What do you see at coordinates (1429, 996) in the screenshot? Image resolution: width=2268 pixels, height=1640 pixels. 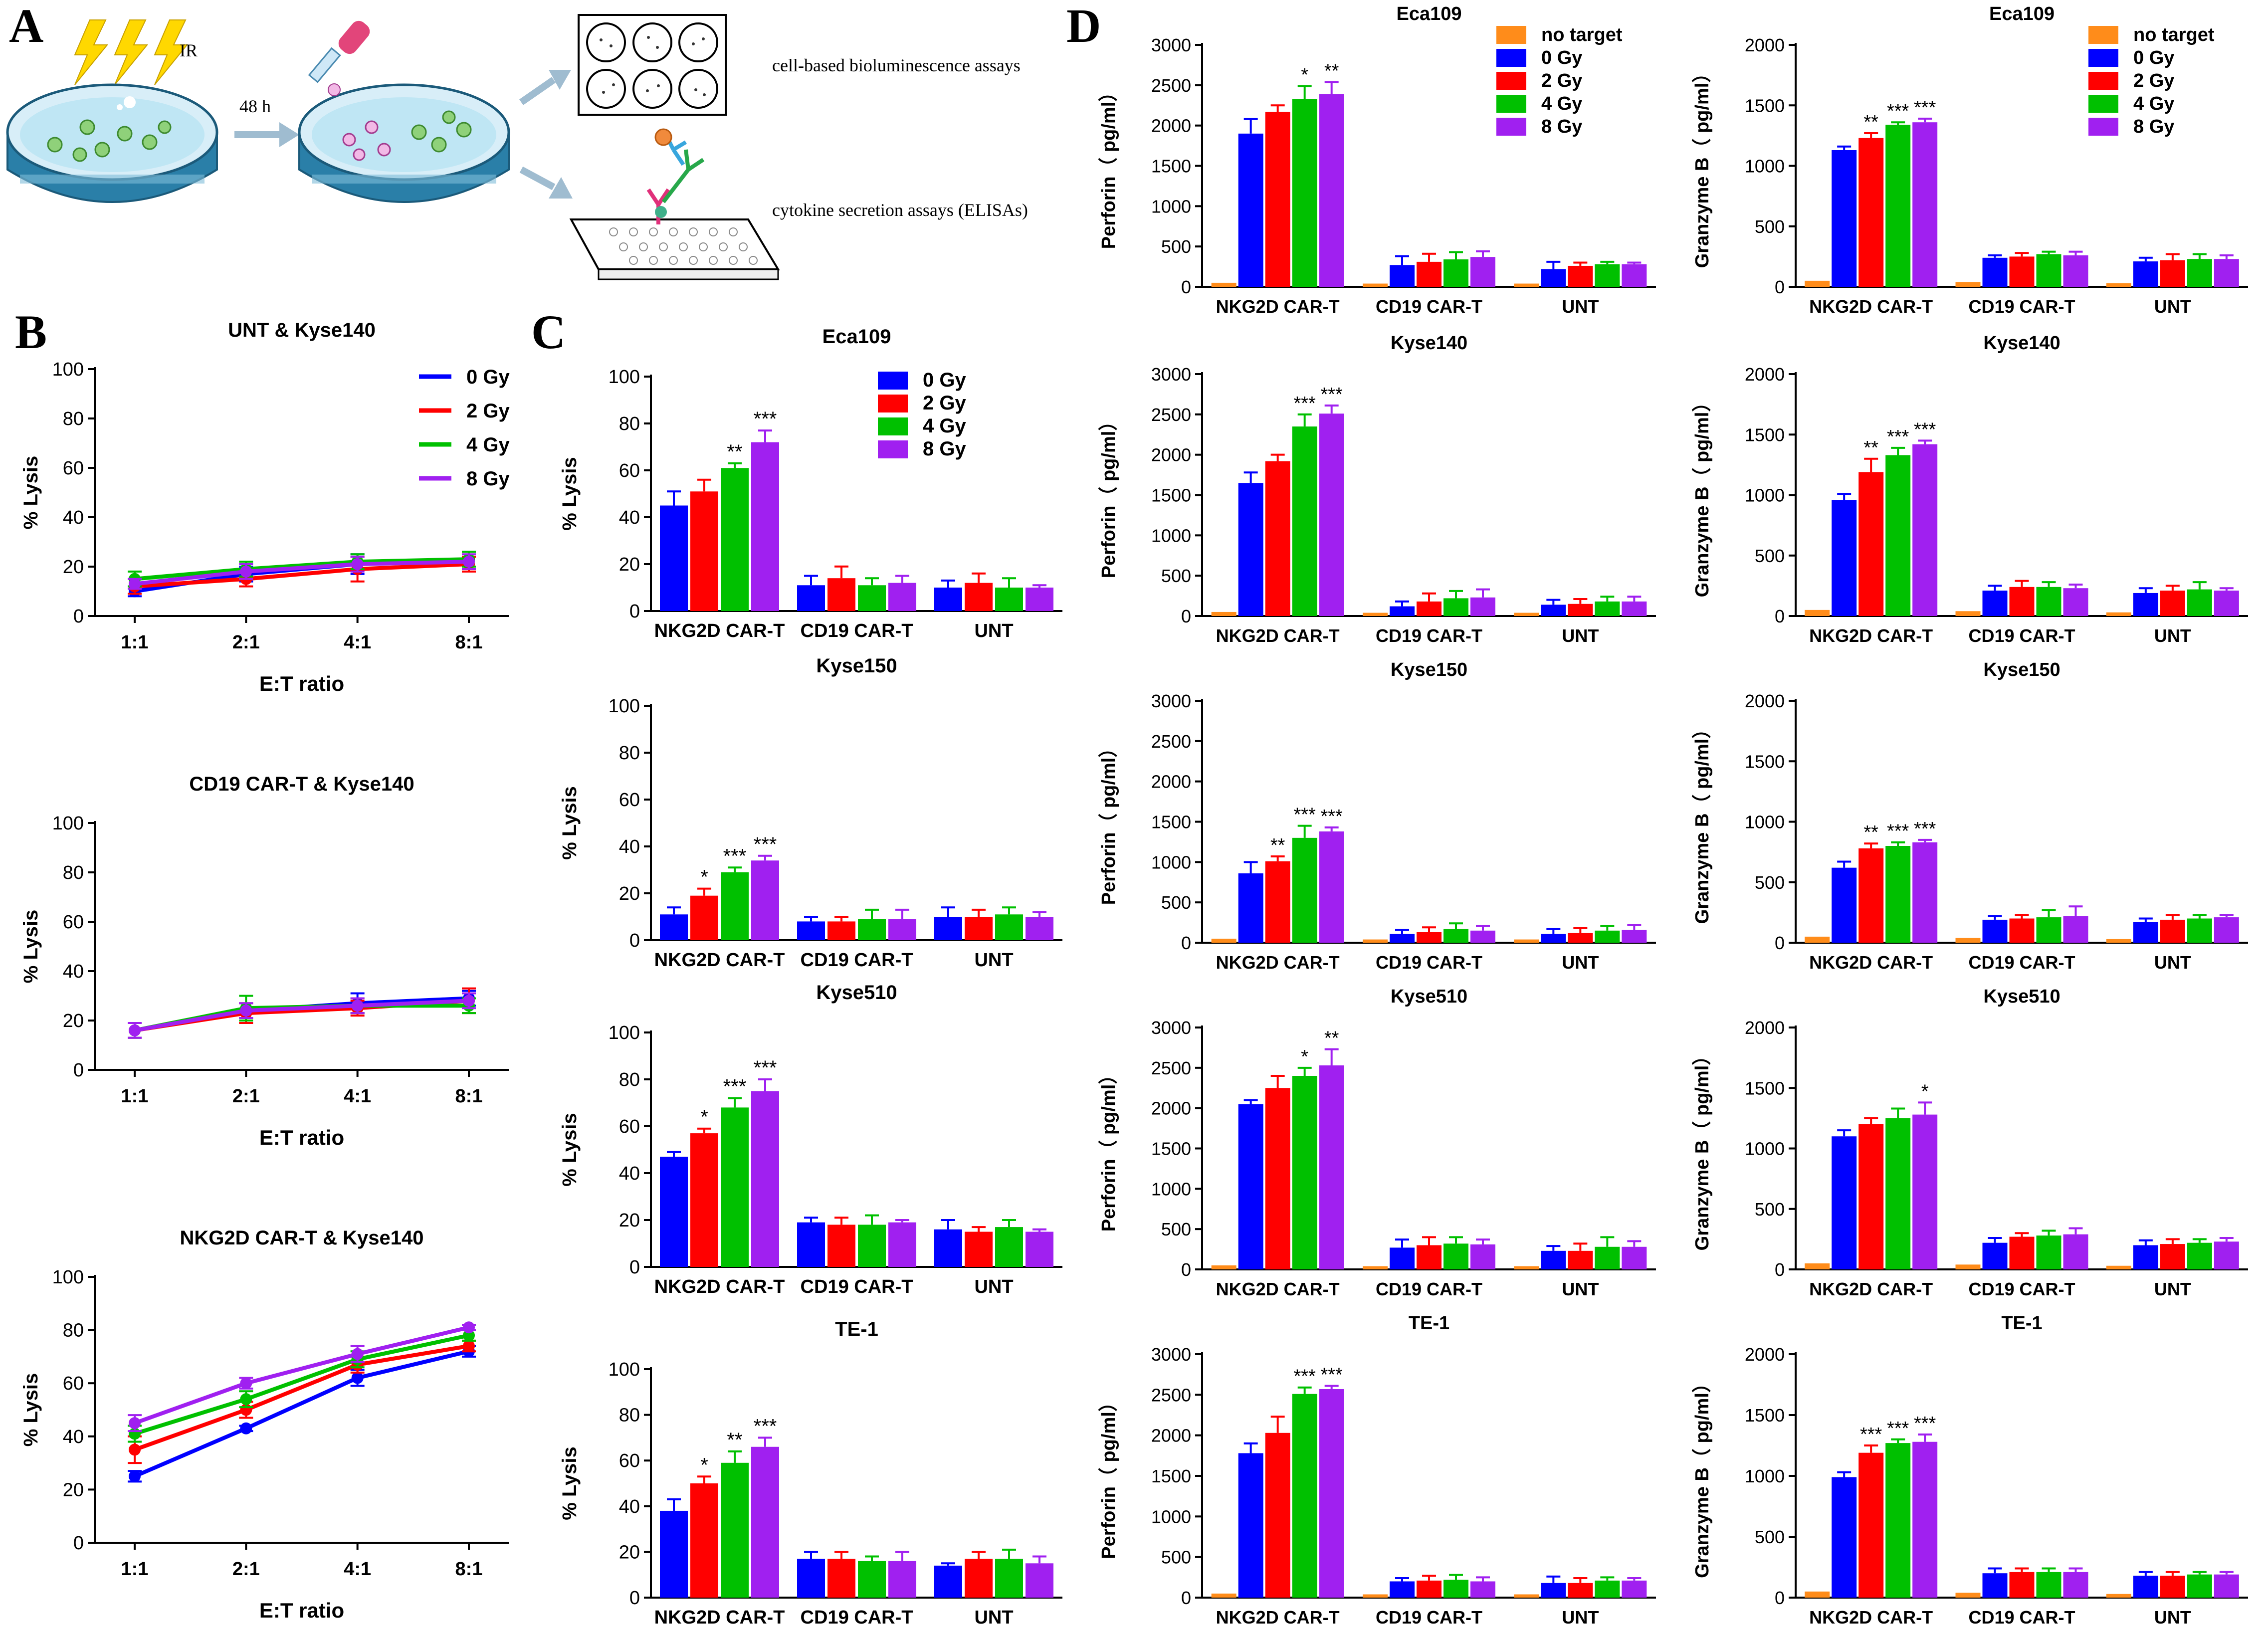 I see `chart-title: Kyse510` at bounding box center [1429, 996].